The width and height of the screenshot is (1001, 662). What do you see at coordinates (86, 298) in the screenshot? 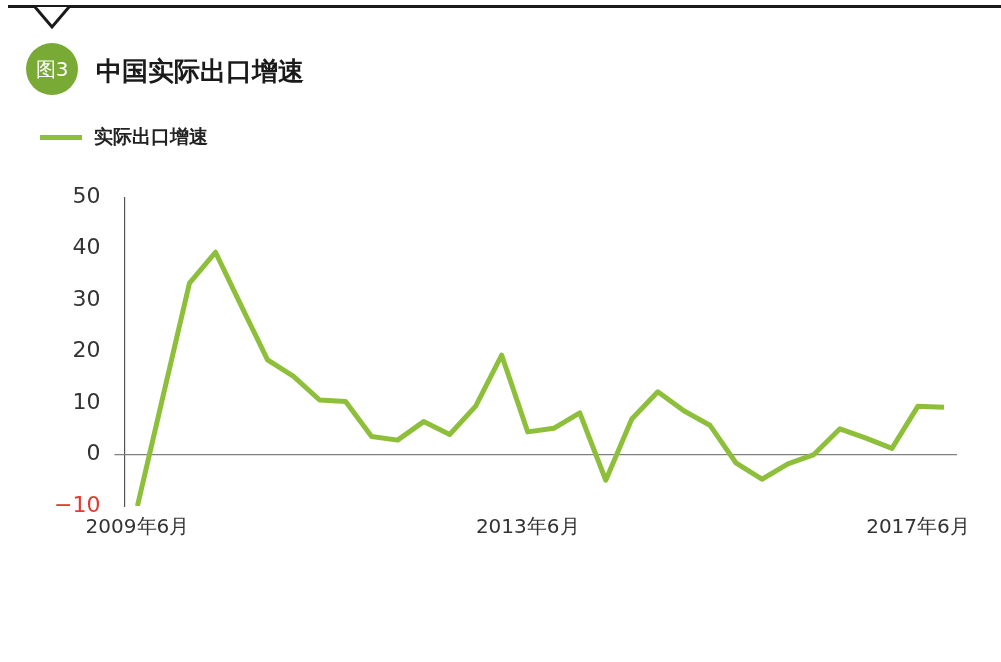
I see `y-tick-label: 30` at bounding box center [86, 298].